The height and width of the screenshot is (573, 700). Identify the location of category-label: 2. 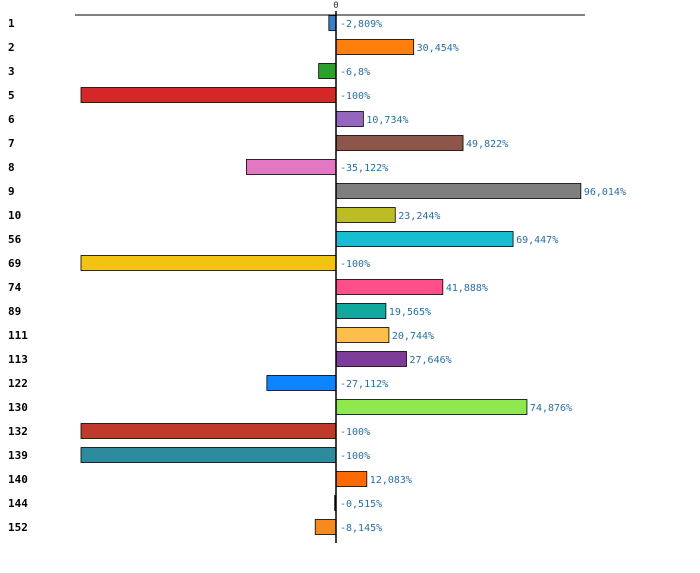
(11, 47).